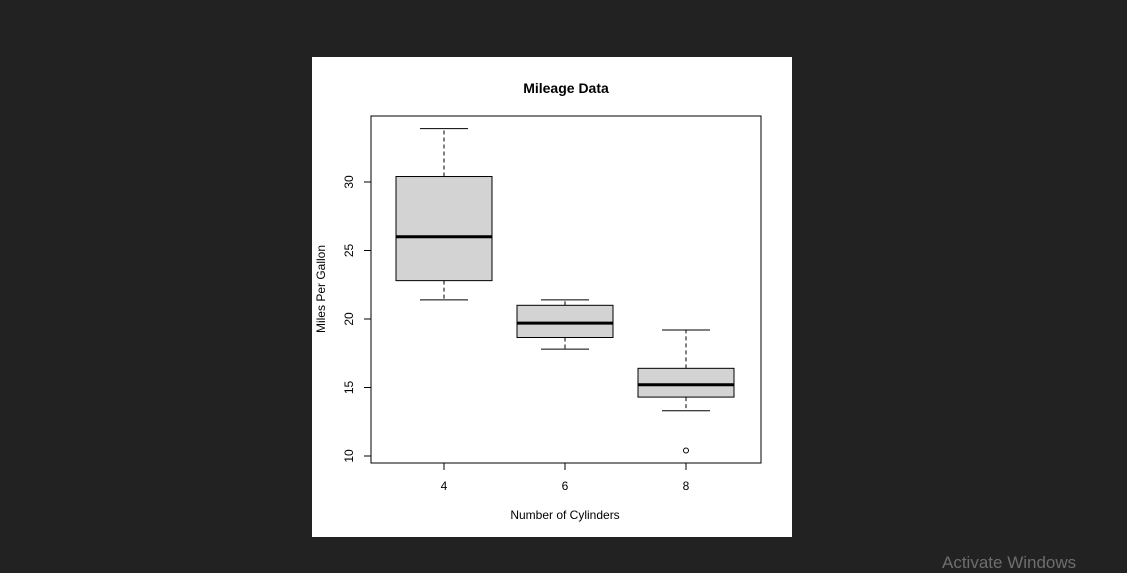 Image resolution: width=1127 pixels, height=573 pixels. Describe the element at coordinates (566, 88) in the screenshot. I see `chart-title: Mileage Data` at that location.